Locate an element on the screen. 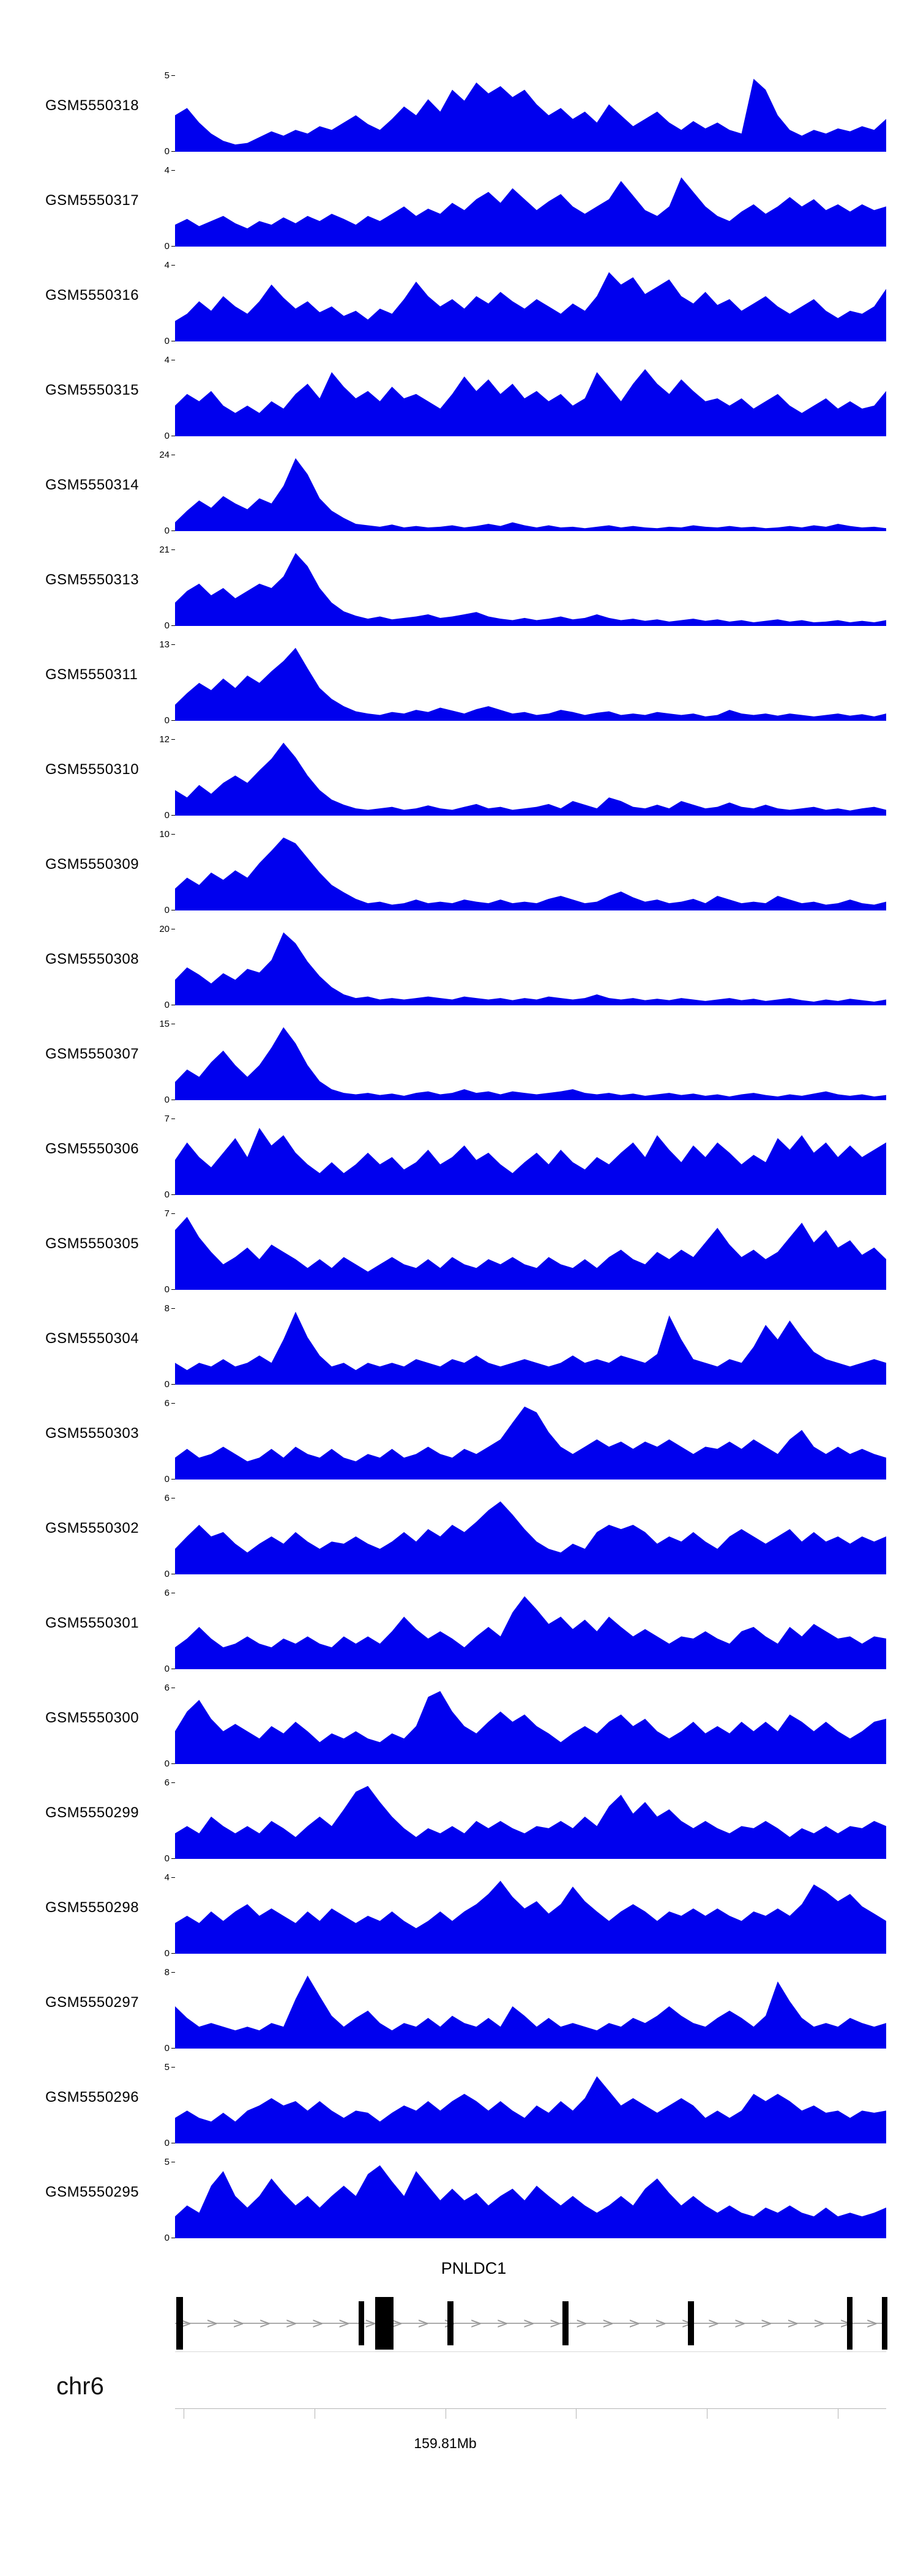 This screenshot has height=2576, width=918. gene-line is located at coordinates (530, 2323).